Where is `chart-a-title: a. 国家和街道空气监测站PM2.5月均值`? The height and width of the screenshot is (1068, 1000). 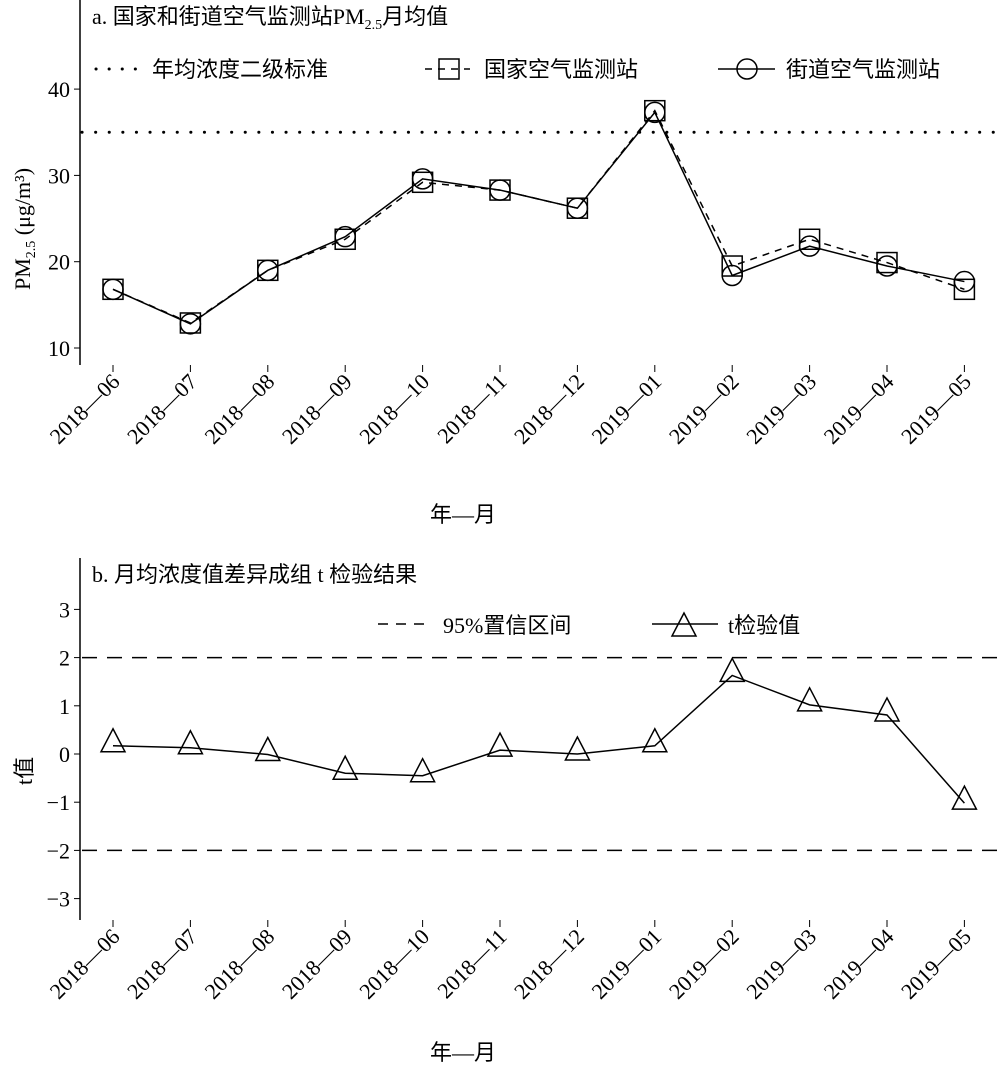 chart-a-title: a. 国家和街道空气监测站PM2.5月均值 is located at coordinates (270, 18).